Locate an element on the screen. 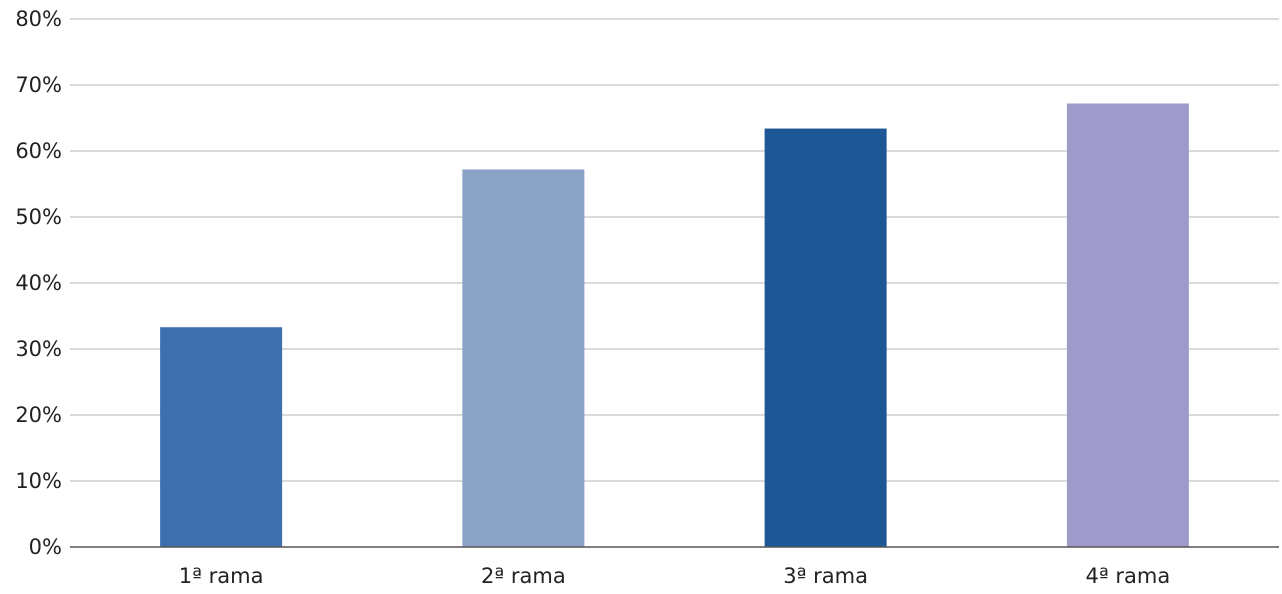 This screenshot has height=594, width=1282. x-tick-label: 2ª rama is located at coordinates (523, 576).